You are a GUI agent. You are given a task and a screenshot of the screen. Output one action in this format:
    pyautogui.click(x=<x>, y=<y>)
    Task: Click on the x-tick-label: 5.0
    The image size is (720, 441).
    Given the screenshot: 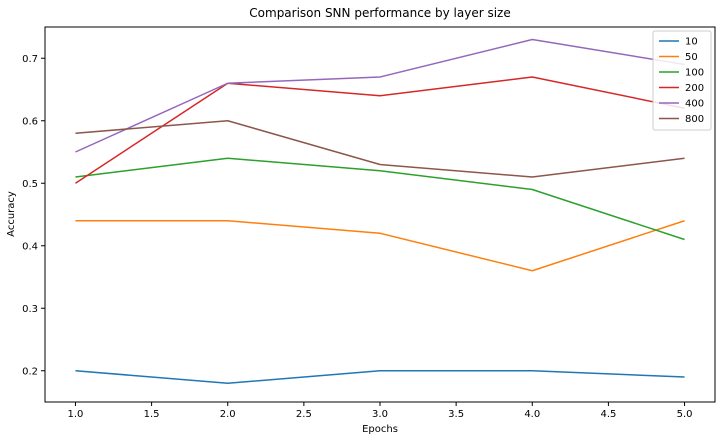 What is the action you would take?
    pyautogui.click(x=685, y=414)
    